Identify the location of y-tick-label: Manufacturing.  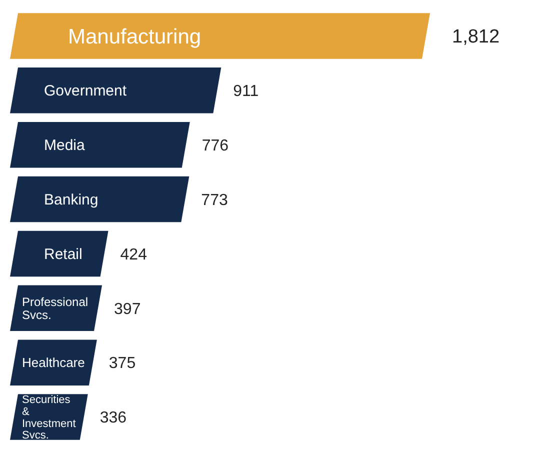
(135, 36).